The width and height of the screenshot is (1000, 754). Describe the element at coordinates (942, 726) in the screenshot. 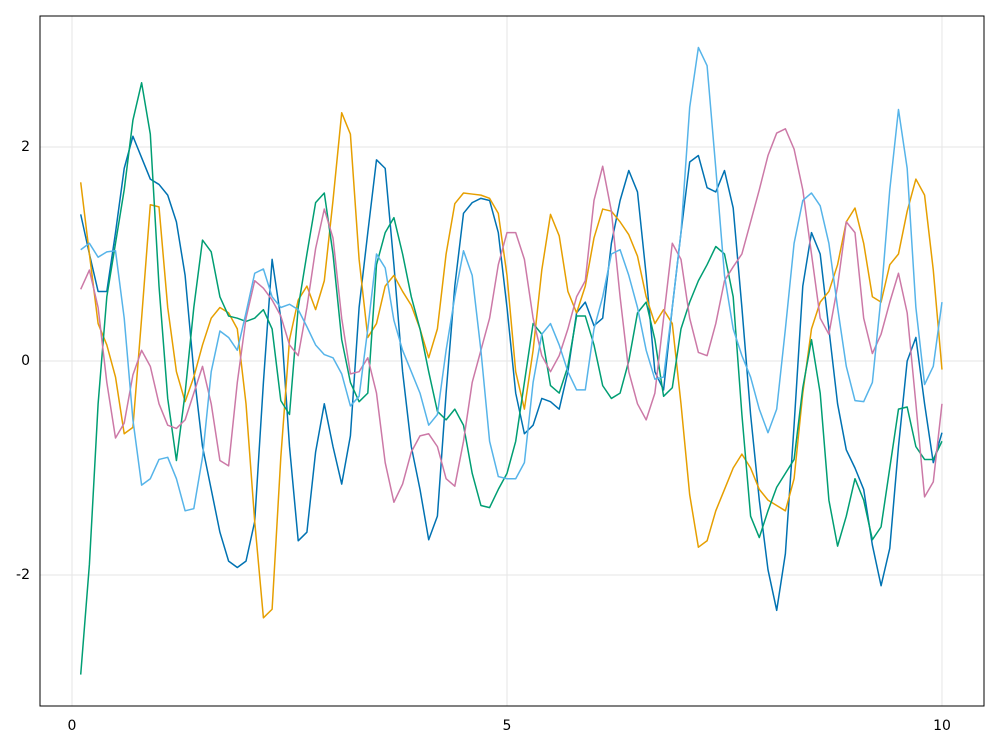

I see `x-tick-label: 10` at that location.